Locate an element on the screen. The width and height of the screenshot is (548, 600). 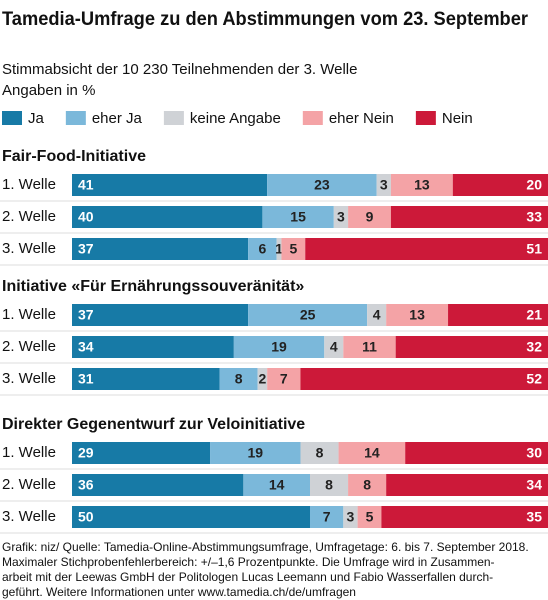
value-label: 1 is located at coordinates (279, 249).